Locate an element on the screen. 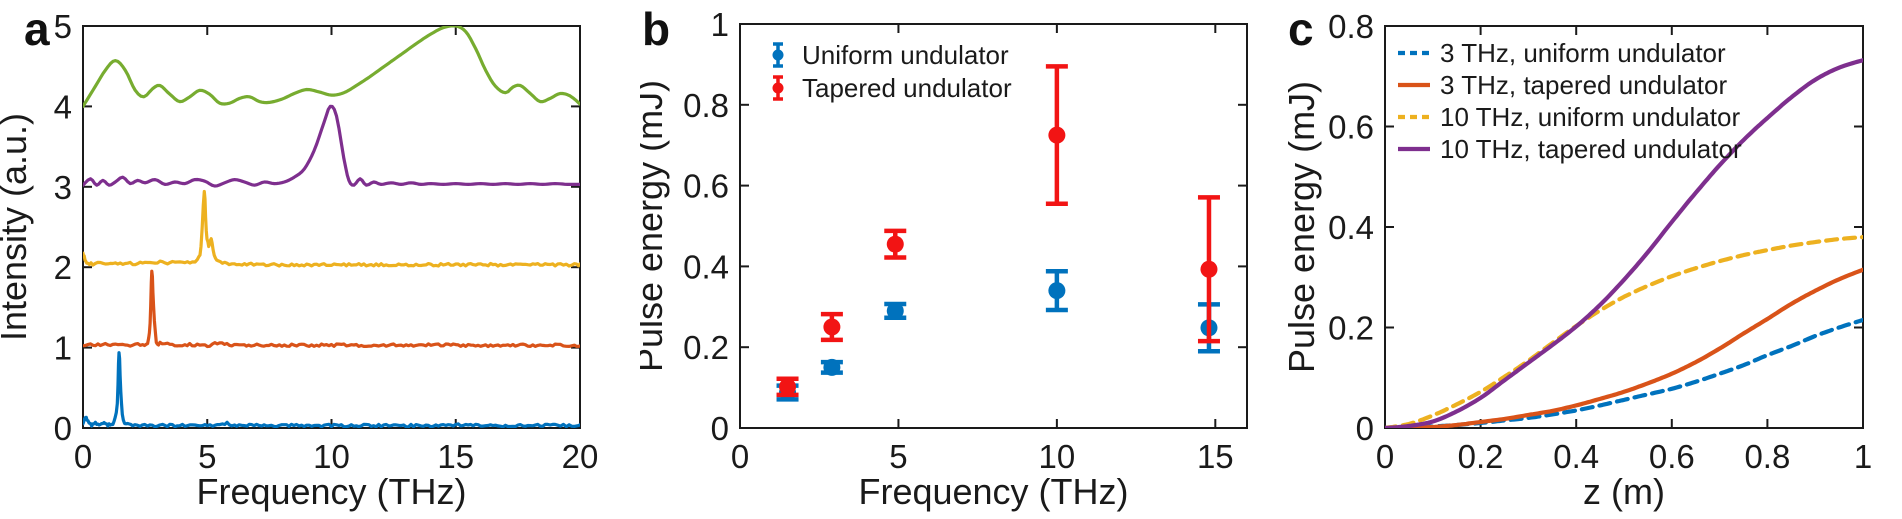 This screenshot has width=1902, height=519. panel-b-letter: b is located at coordinates (656, 29).